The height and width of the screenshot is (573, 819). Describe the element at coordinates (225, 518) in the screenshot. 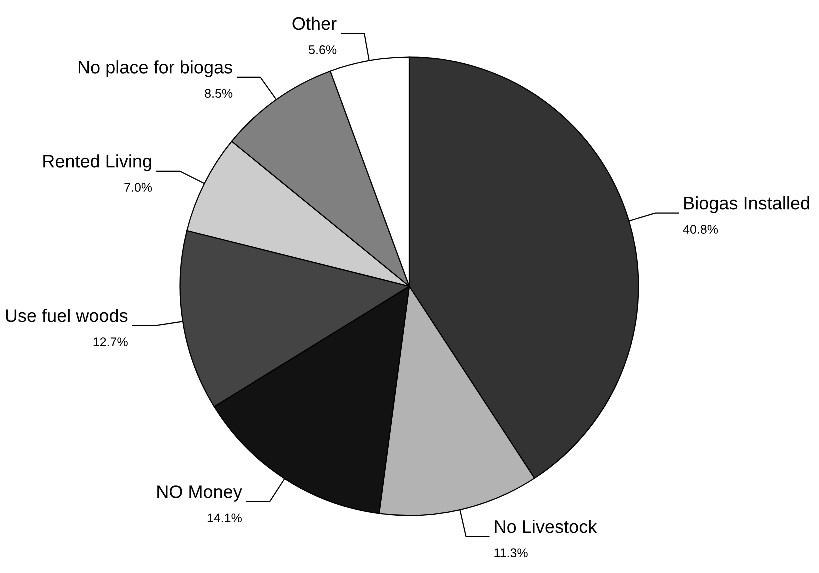

I see `data-label: 14.1%` at that location.